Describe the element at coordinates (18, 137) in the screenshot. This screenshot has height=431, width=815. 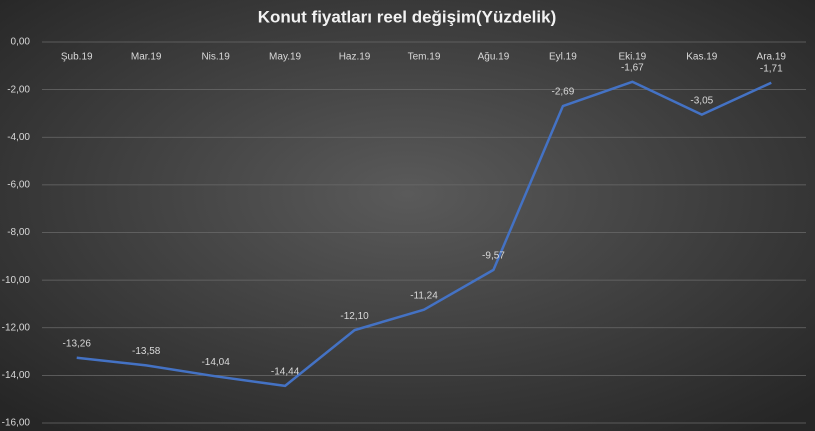
I see `y-tick-label: -4,00` at that location.